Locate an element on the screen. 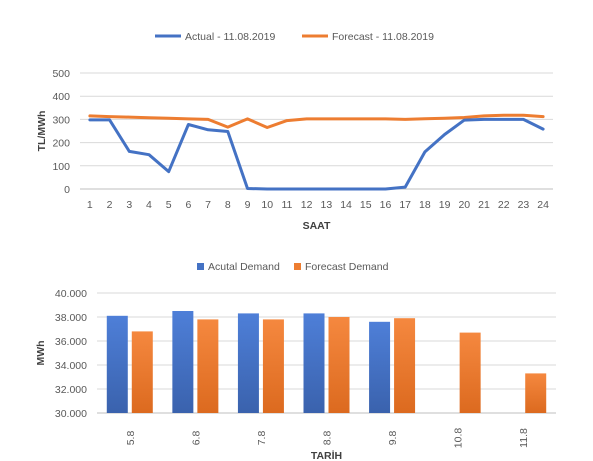 This screenshot has height=461, width=593. line-chart-x-tick-label: 3 is located at coordinates (129, 205).